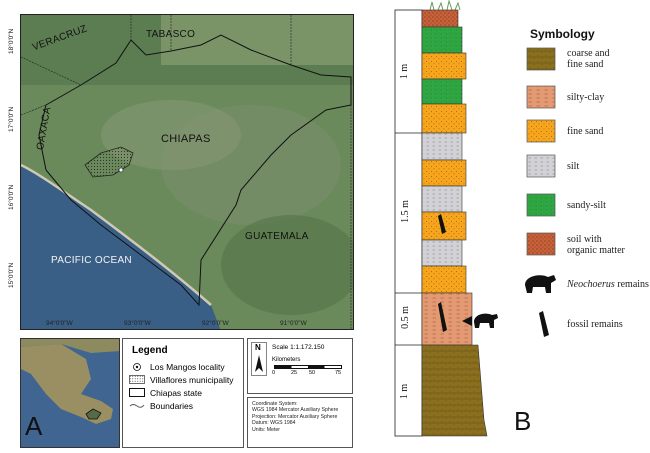  What do you see at coordinates (137, 323) in the screenshot?
I see `lon-tick-93: 93°0'0"W` at bounding box center [137, 323].